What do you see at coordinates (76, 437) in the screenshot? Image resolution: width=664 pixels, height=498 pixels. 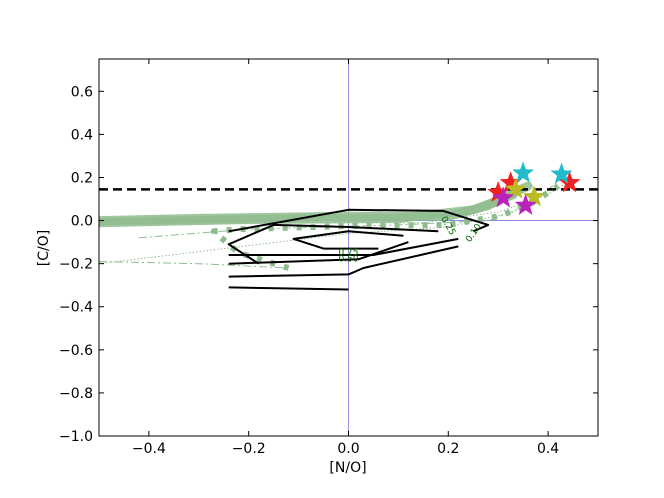 I see `y-tick-label: −1.0` at bounding box center [76, 437].